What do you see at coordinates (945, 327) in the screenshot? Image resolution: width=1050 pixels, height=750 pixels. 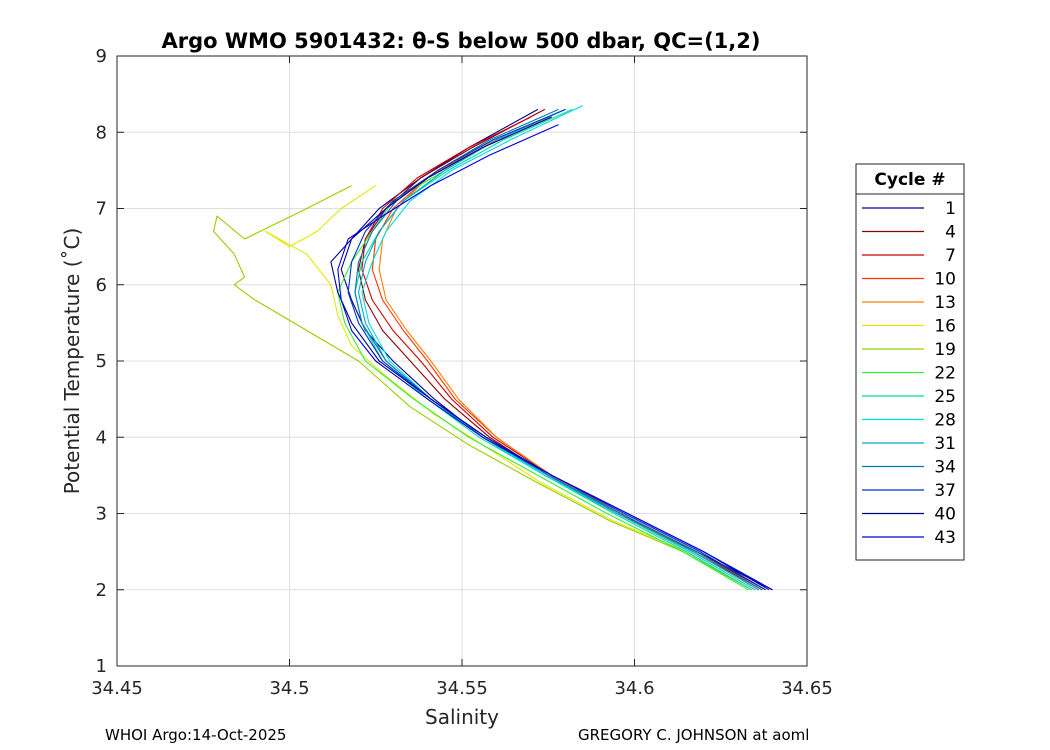 I see `legend-label-cycle-16: 16` at bounding box center [945, 327].